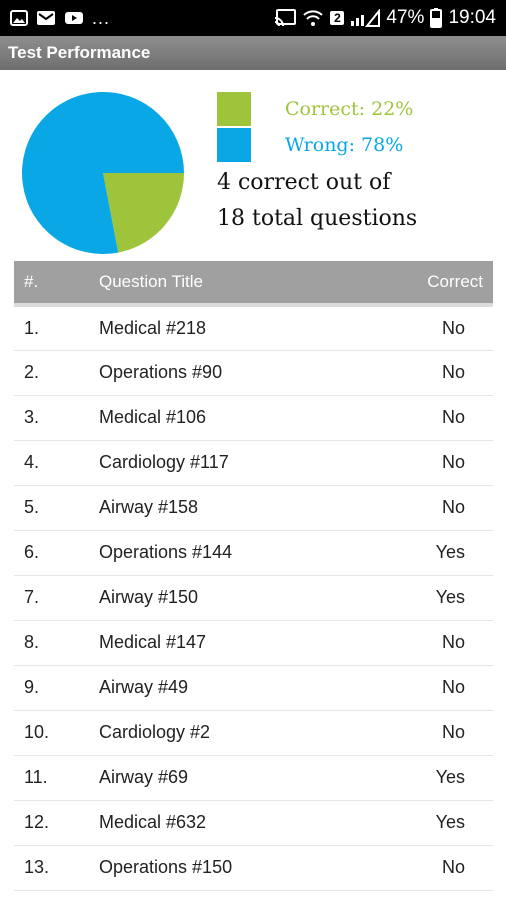 Image resolution: width=506 pixels, height=900 pixels. I want to click on table-row: 3. Medical #106 No, so click(253, 418).